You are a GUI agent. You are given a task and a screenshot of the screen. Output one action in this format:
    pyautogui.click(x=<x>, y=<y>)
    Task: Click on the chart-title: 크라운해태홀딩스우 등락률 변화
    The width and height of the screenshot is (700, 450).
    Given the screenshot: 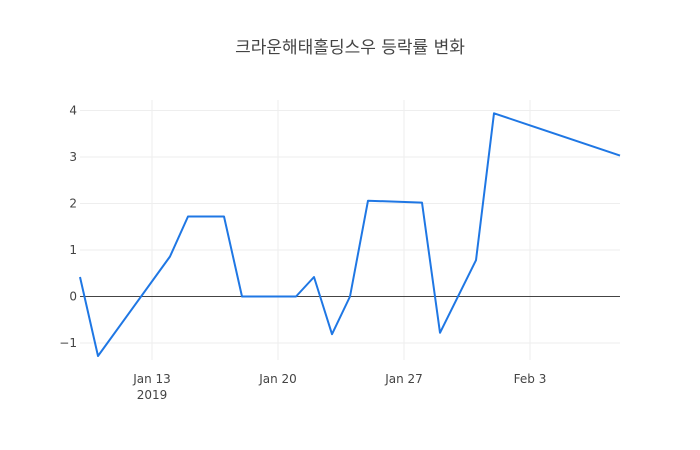 What is the action you would take?
    pyautogui.click(x=350, y=48)
    